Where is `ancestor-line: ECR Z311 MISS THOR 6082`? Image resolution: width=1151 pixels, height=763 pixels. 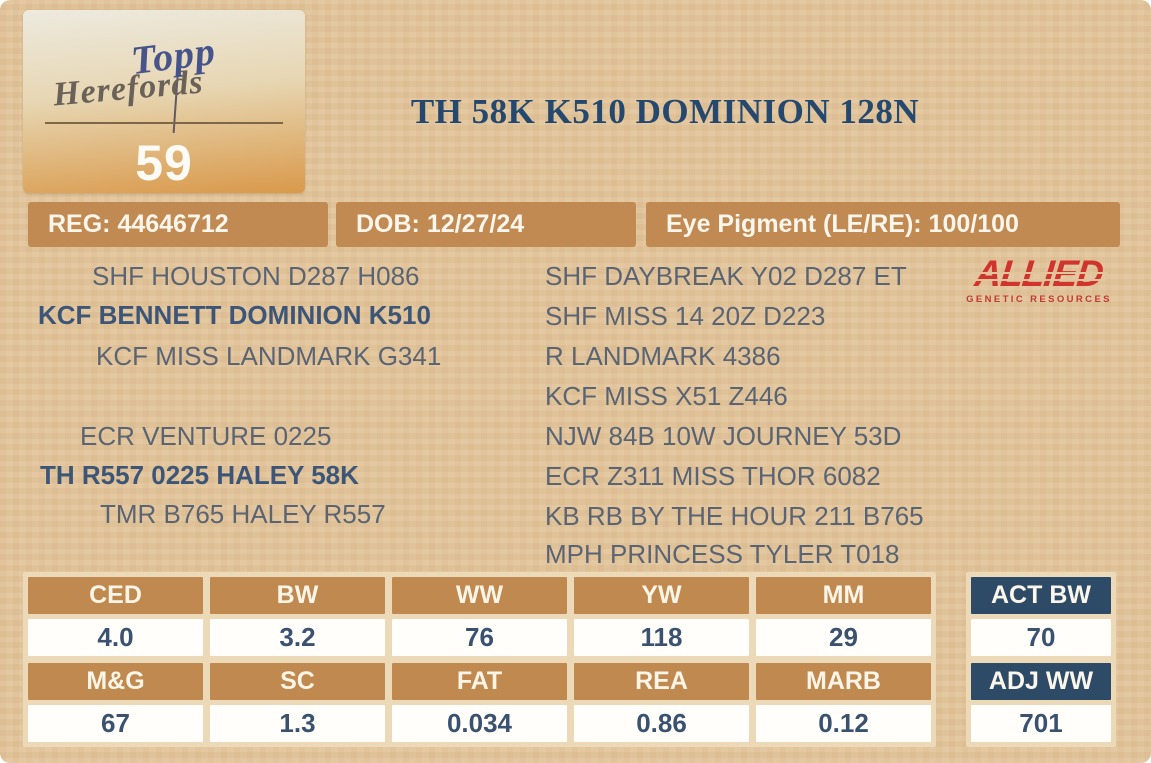 ancestor-line: ECR Z311 MISS THOR 6082 is located at coordinates (713, 476).